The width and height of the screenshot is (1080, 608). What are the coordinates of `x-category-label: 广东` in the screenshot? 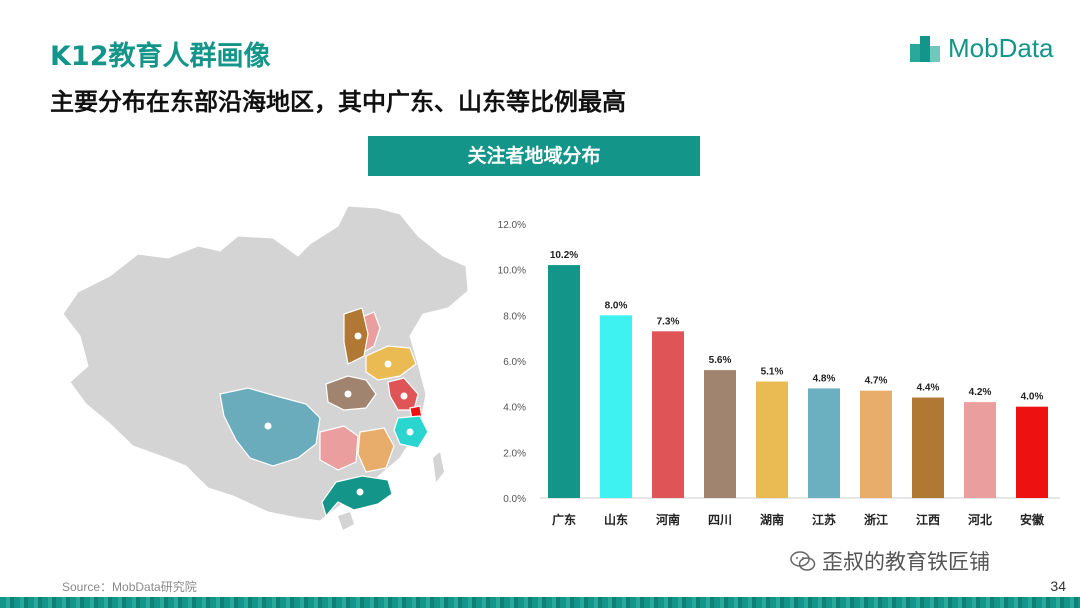 It's located at (564, 519).